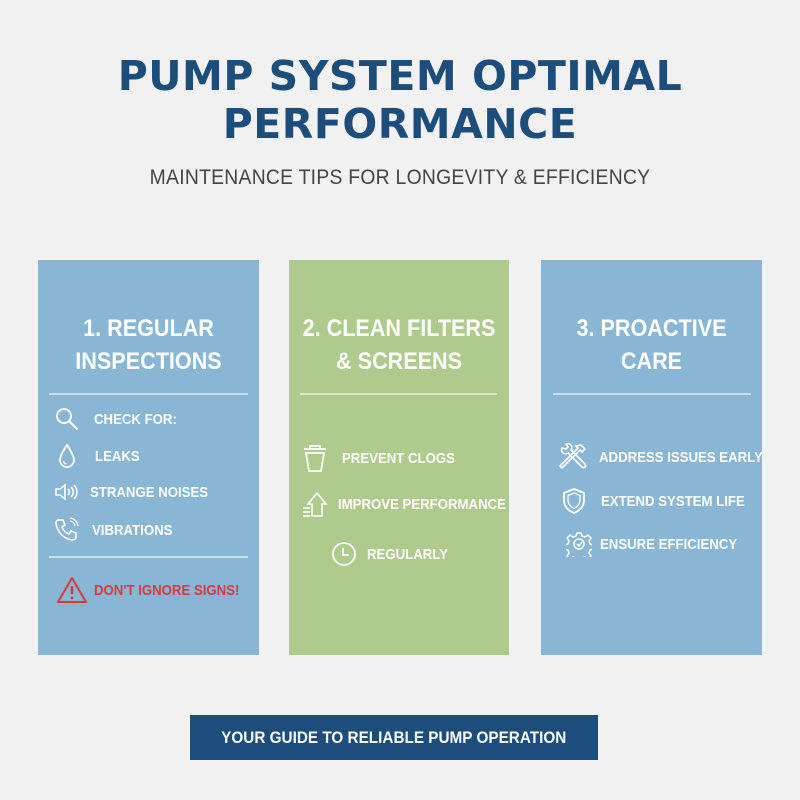 The image size is (800, 800). I want to click on page-title: PUMP SYSTEM OPTIMAL PERFORMANCE, so click(400, 100).